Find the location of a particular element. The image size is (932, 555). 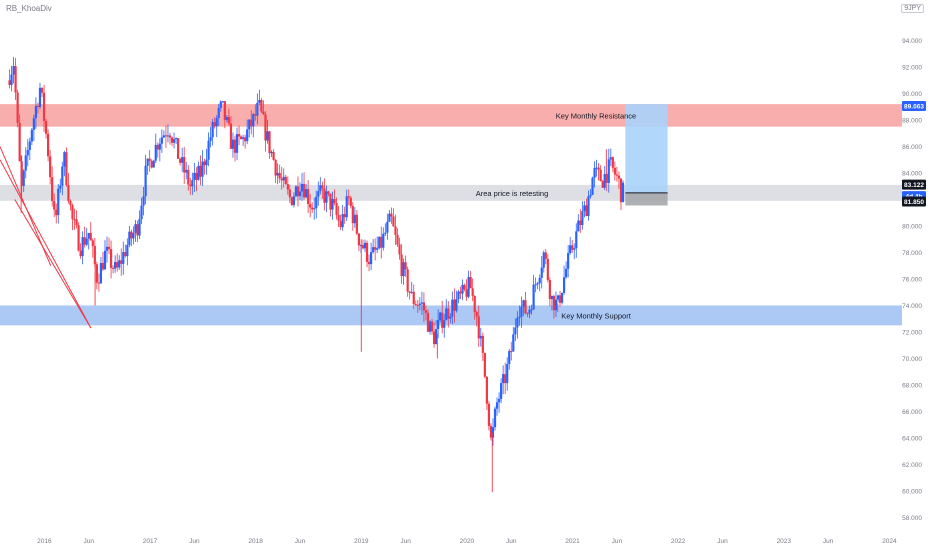

position-tool is located at coordinates (646, 155).